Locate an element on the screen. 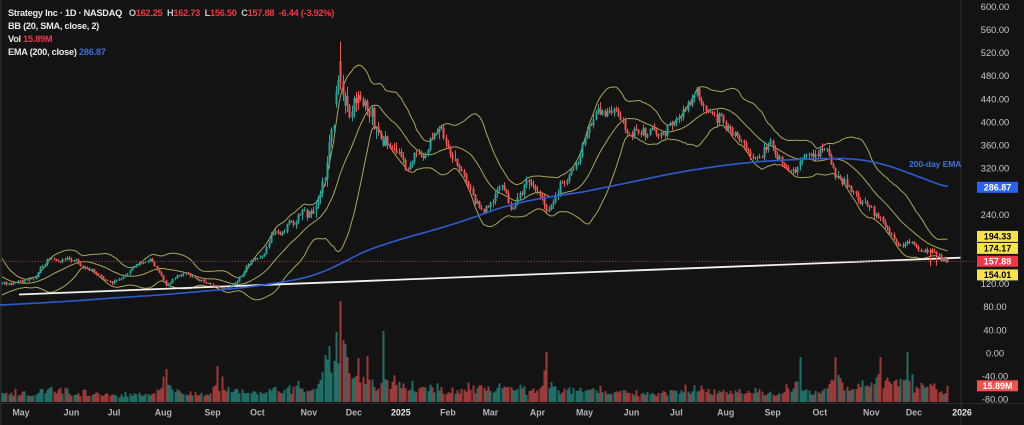  svg-text: -80.00 is located at coordinates (995, 400).